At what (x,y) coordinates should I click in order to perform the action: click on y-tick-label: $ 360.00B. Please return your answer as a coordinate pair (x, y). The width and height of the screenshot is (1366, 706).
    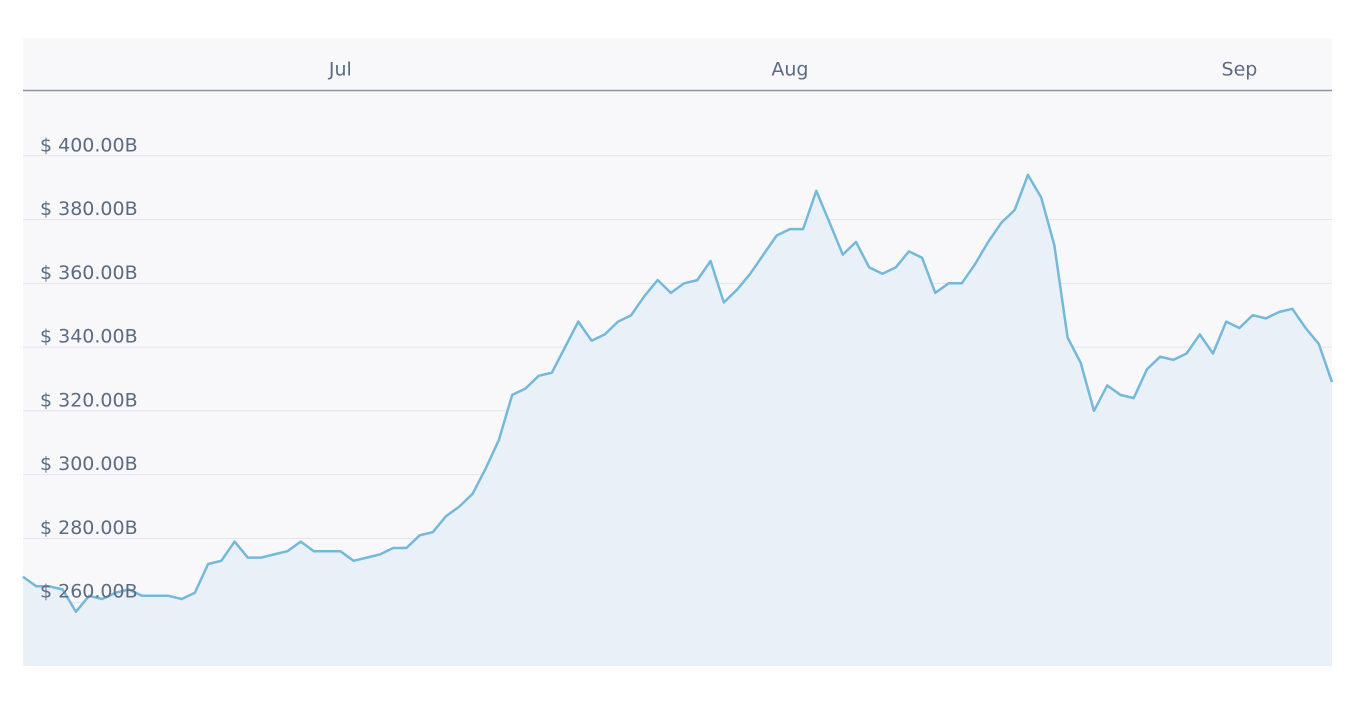
    Looking at the image, I should click on (89, 273).